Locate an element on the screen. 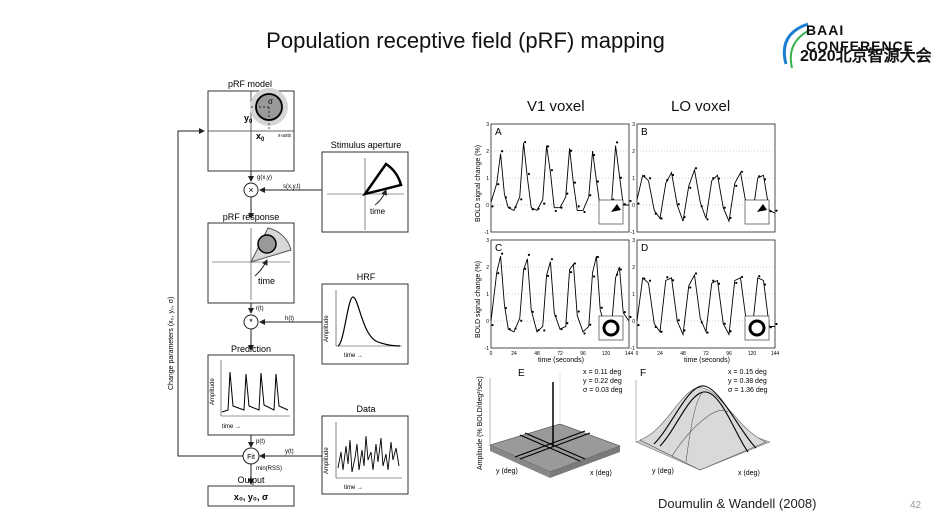 The image size is (931, 515). xlabel-d: time (seconds) is located at coordinates (707, 360).